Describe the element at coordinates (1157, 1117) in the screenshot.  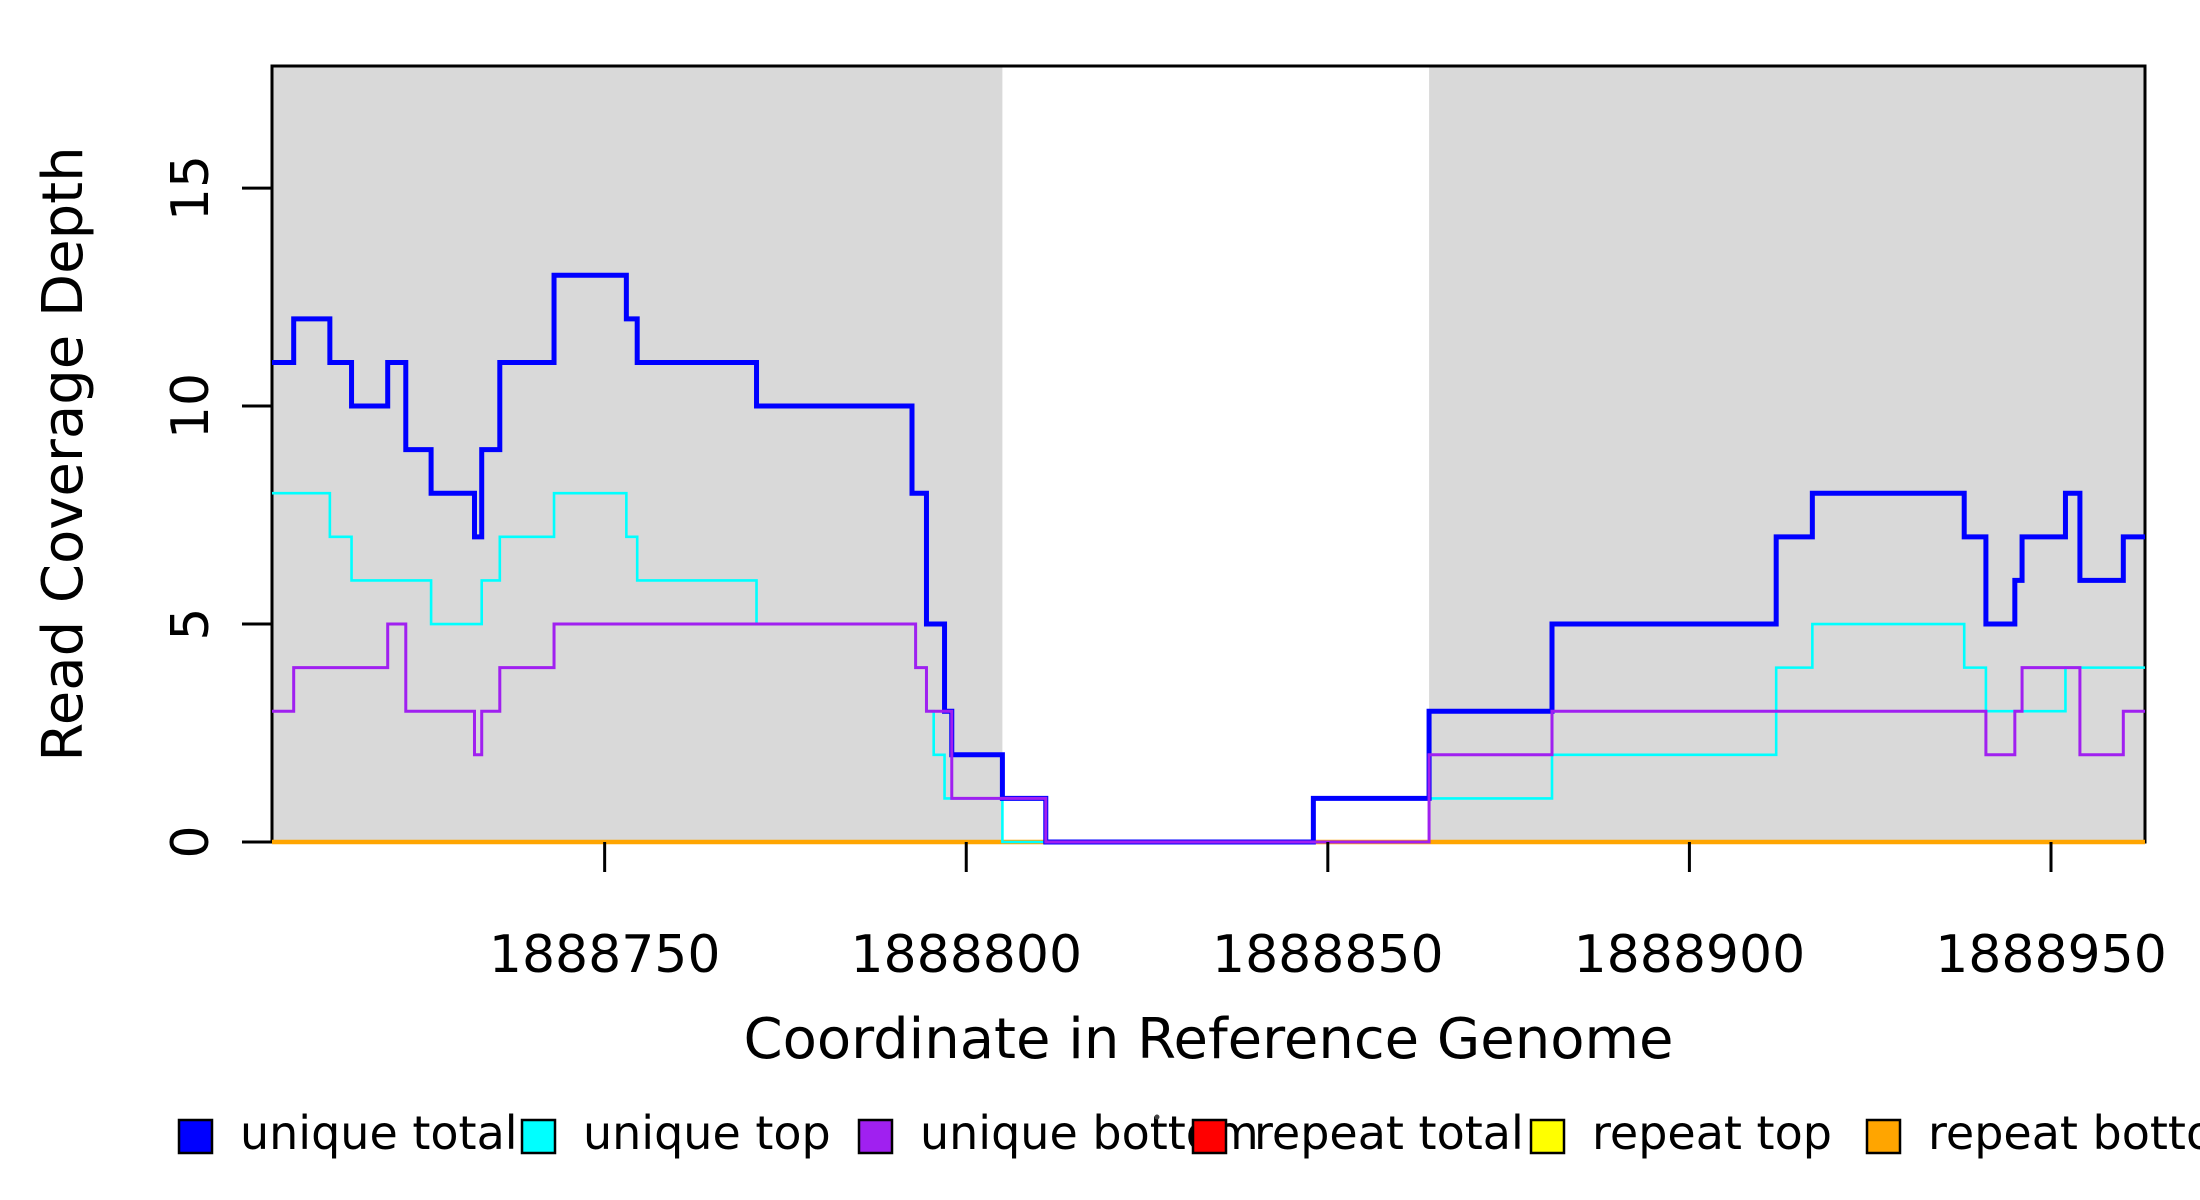
I see `stray-dot` at that location.